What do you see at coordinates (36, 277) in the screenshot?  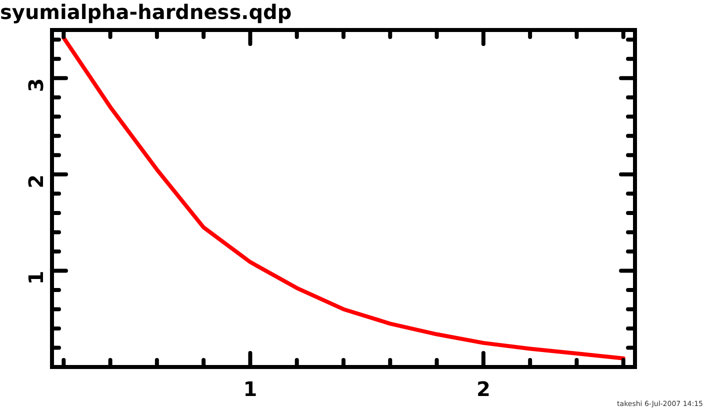 I see `y-tick-label: 1` at bounding box center [36, 277].